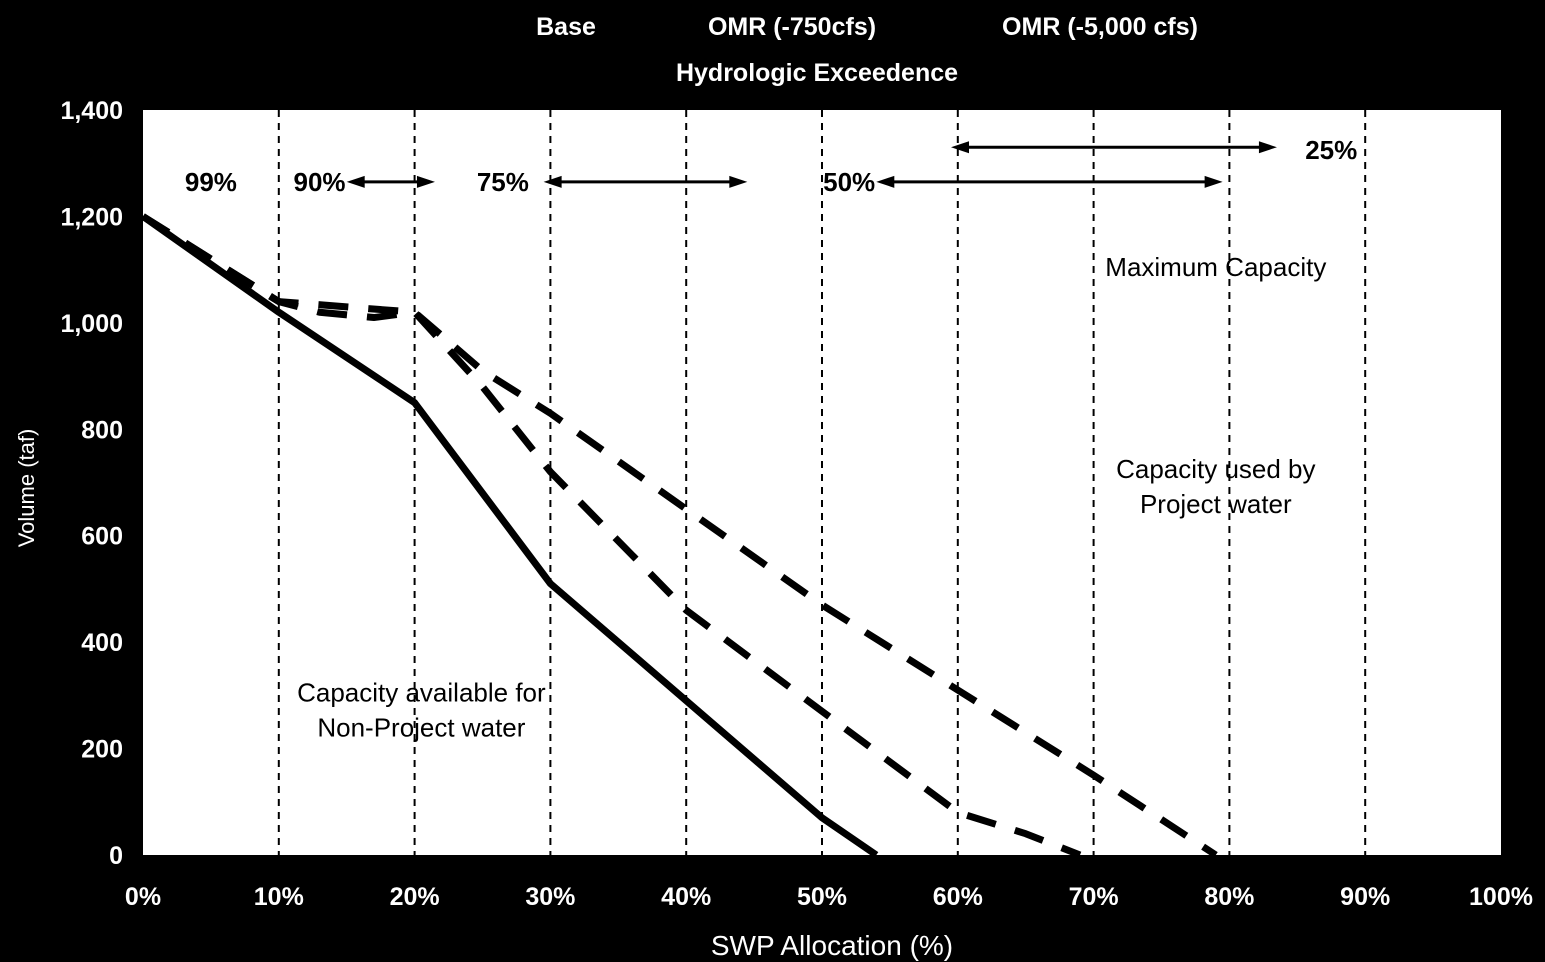 Image resolution: width=1545 pixels, height=962 pixels. Describe the element at coordinates (832, 945) in the screenshot. I see `x-axis-label: SWP Allocation (%)` at that location.